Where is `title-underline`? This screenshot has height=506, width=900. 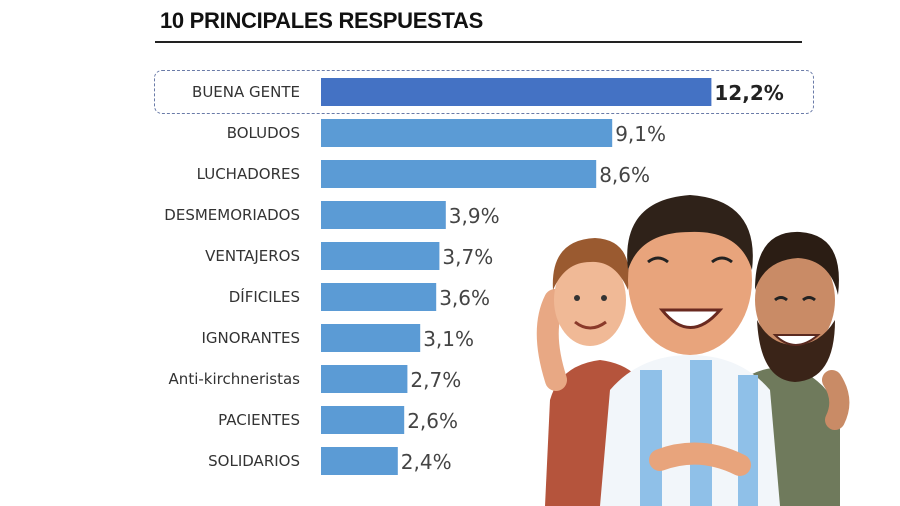 title-underline is located at coordinates (478, 42).